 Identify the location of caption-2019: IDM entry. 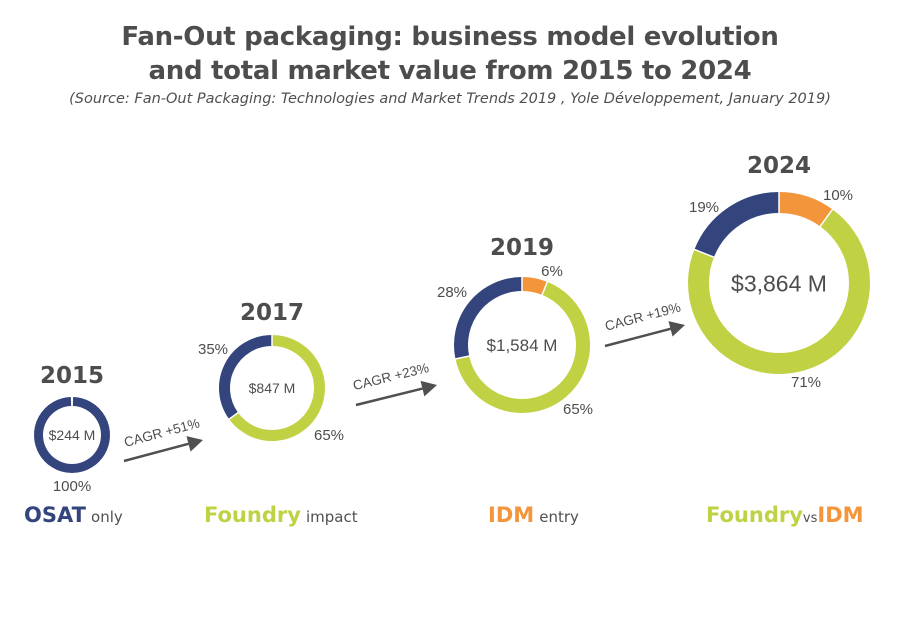
(533, 515).